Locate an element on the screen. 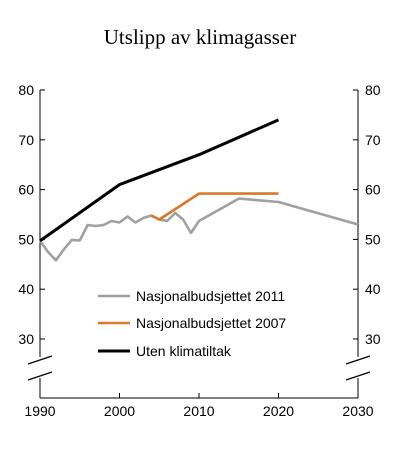  legend-label-2: Nasjonalbudsjettet 2007 is located at coordinates (211, 323).